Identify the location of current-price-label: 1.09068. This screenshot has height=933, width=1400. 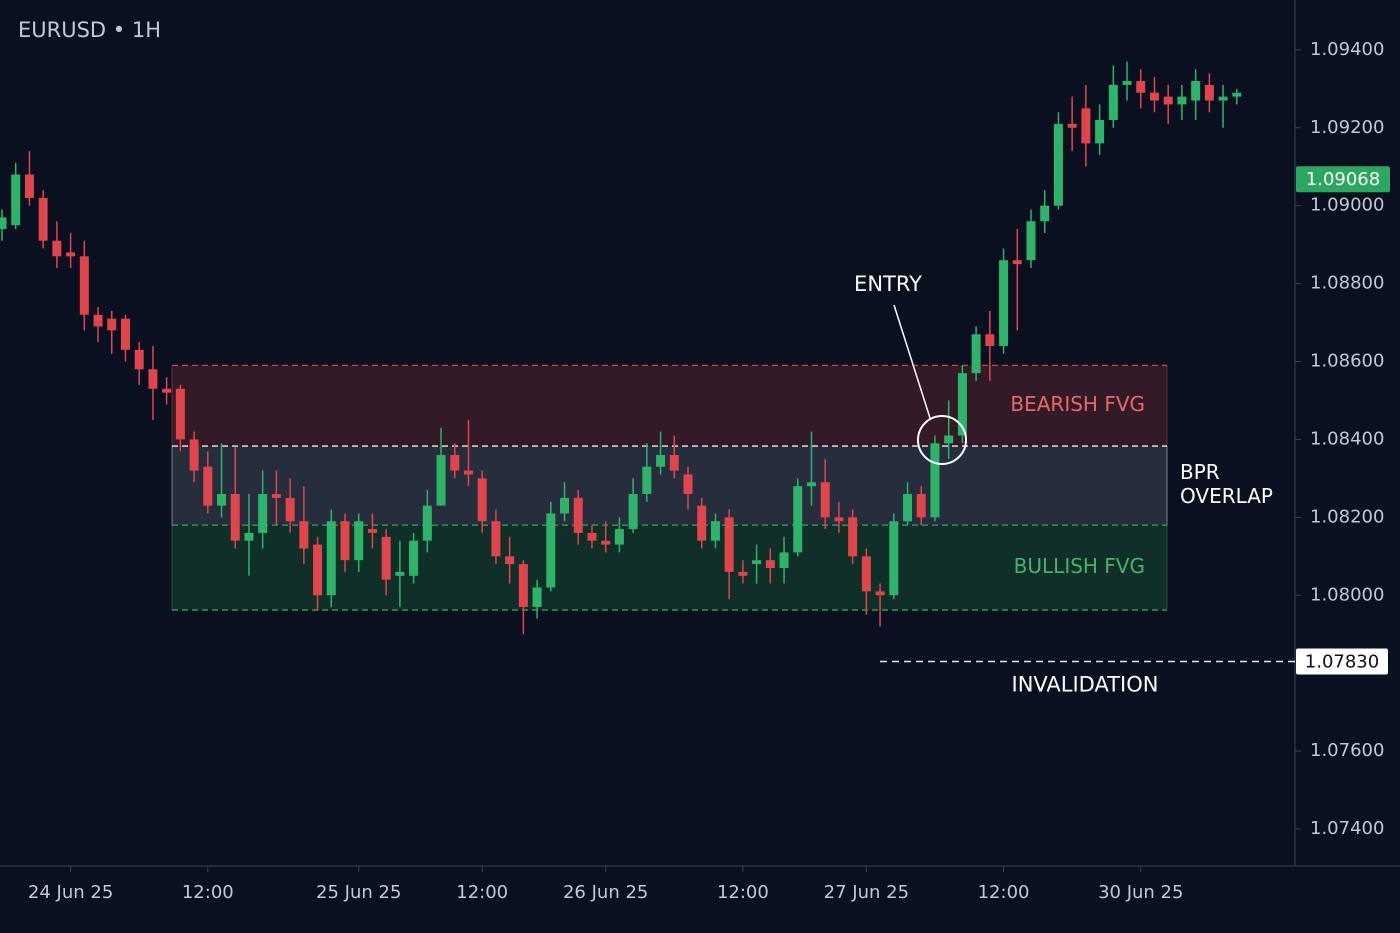
(1343, 179).